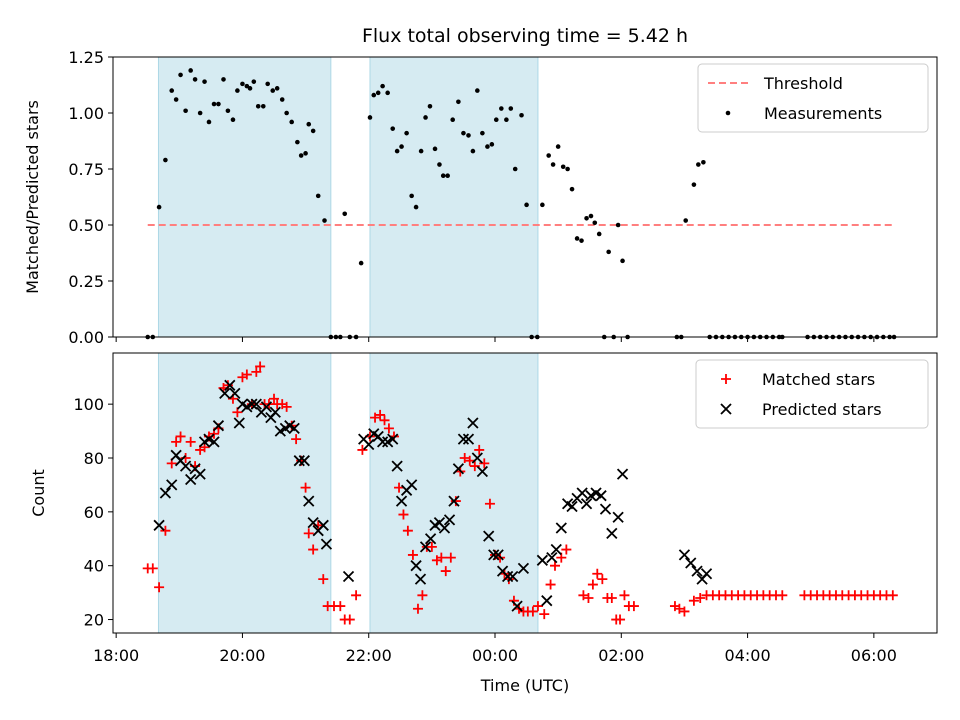  I want to click on bottom-y-axis-ticks: 20 40 60 80 100, so click(93, 512).